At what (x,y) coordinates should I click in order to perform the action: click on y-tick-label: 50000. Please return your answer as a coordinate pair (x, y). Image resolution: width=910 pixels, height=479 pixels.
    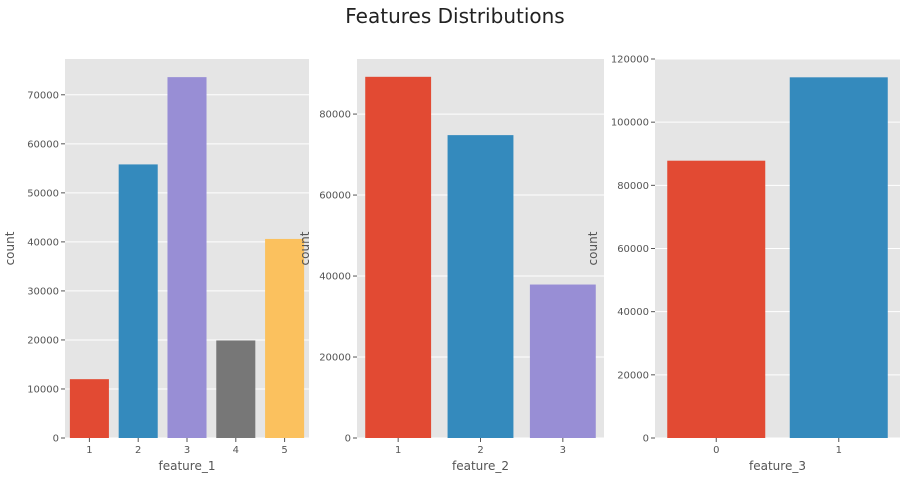
    Looking at the image, I should click on (43, 193).